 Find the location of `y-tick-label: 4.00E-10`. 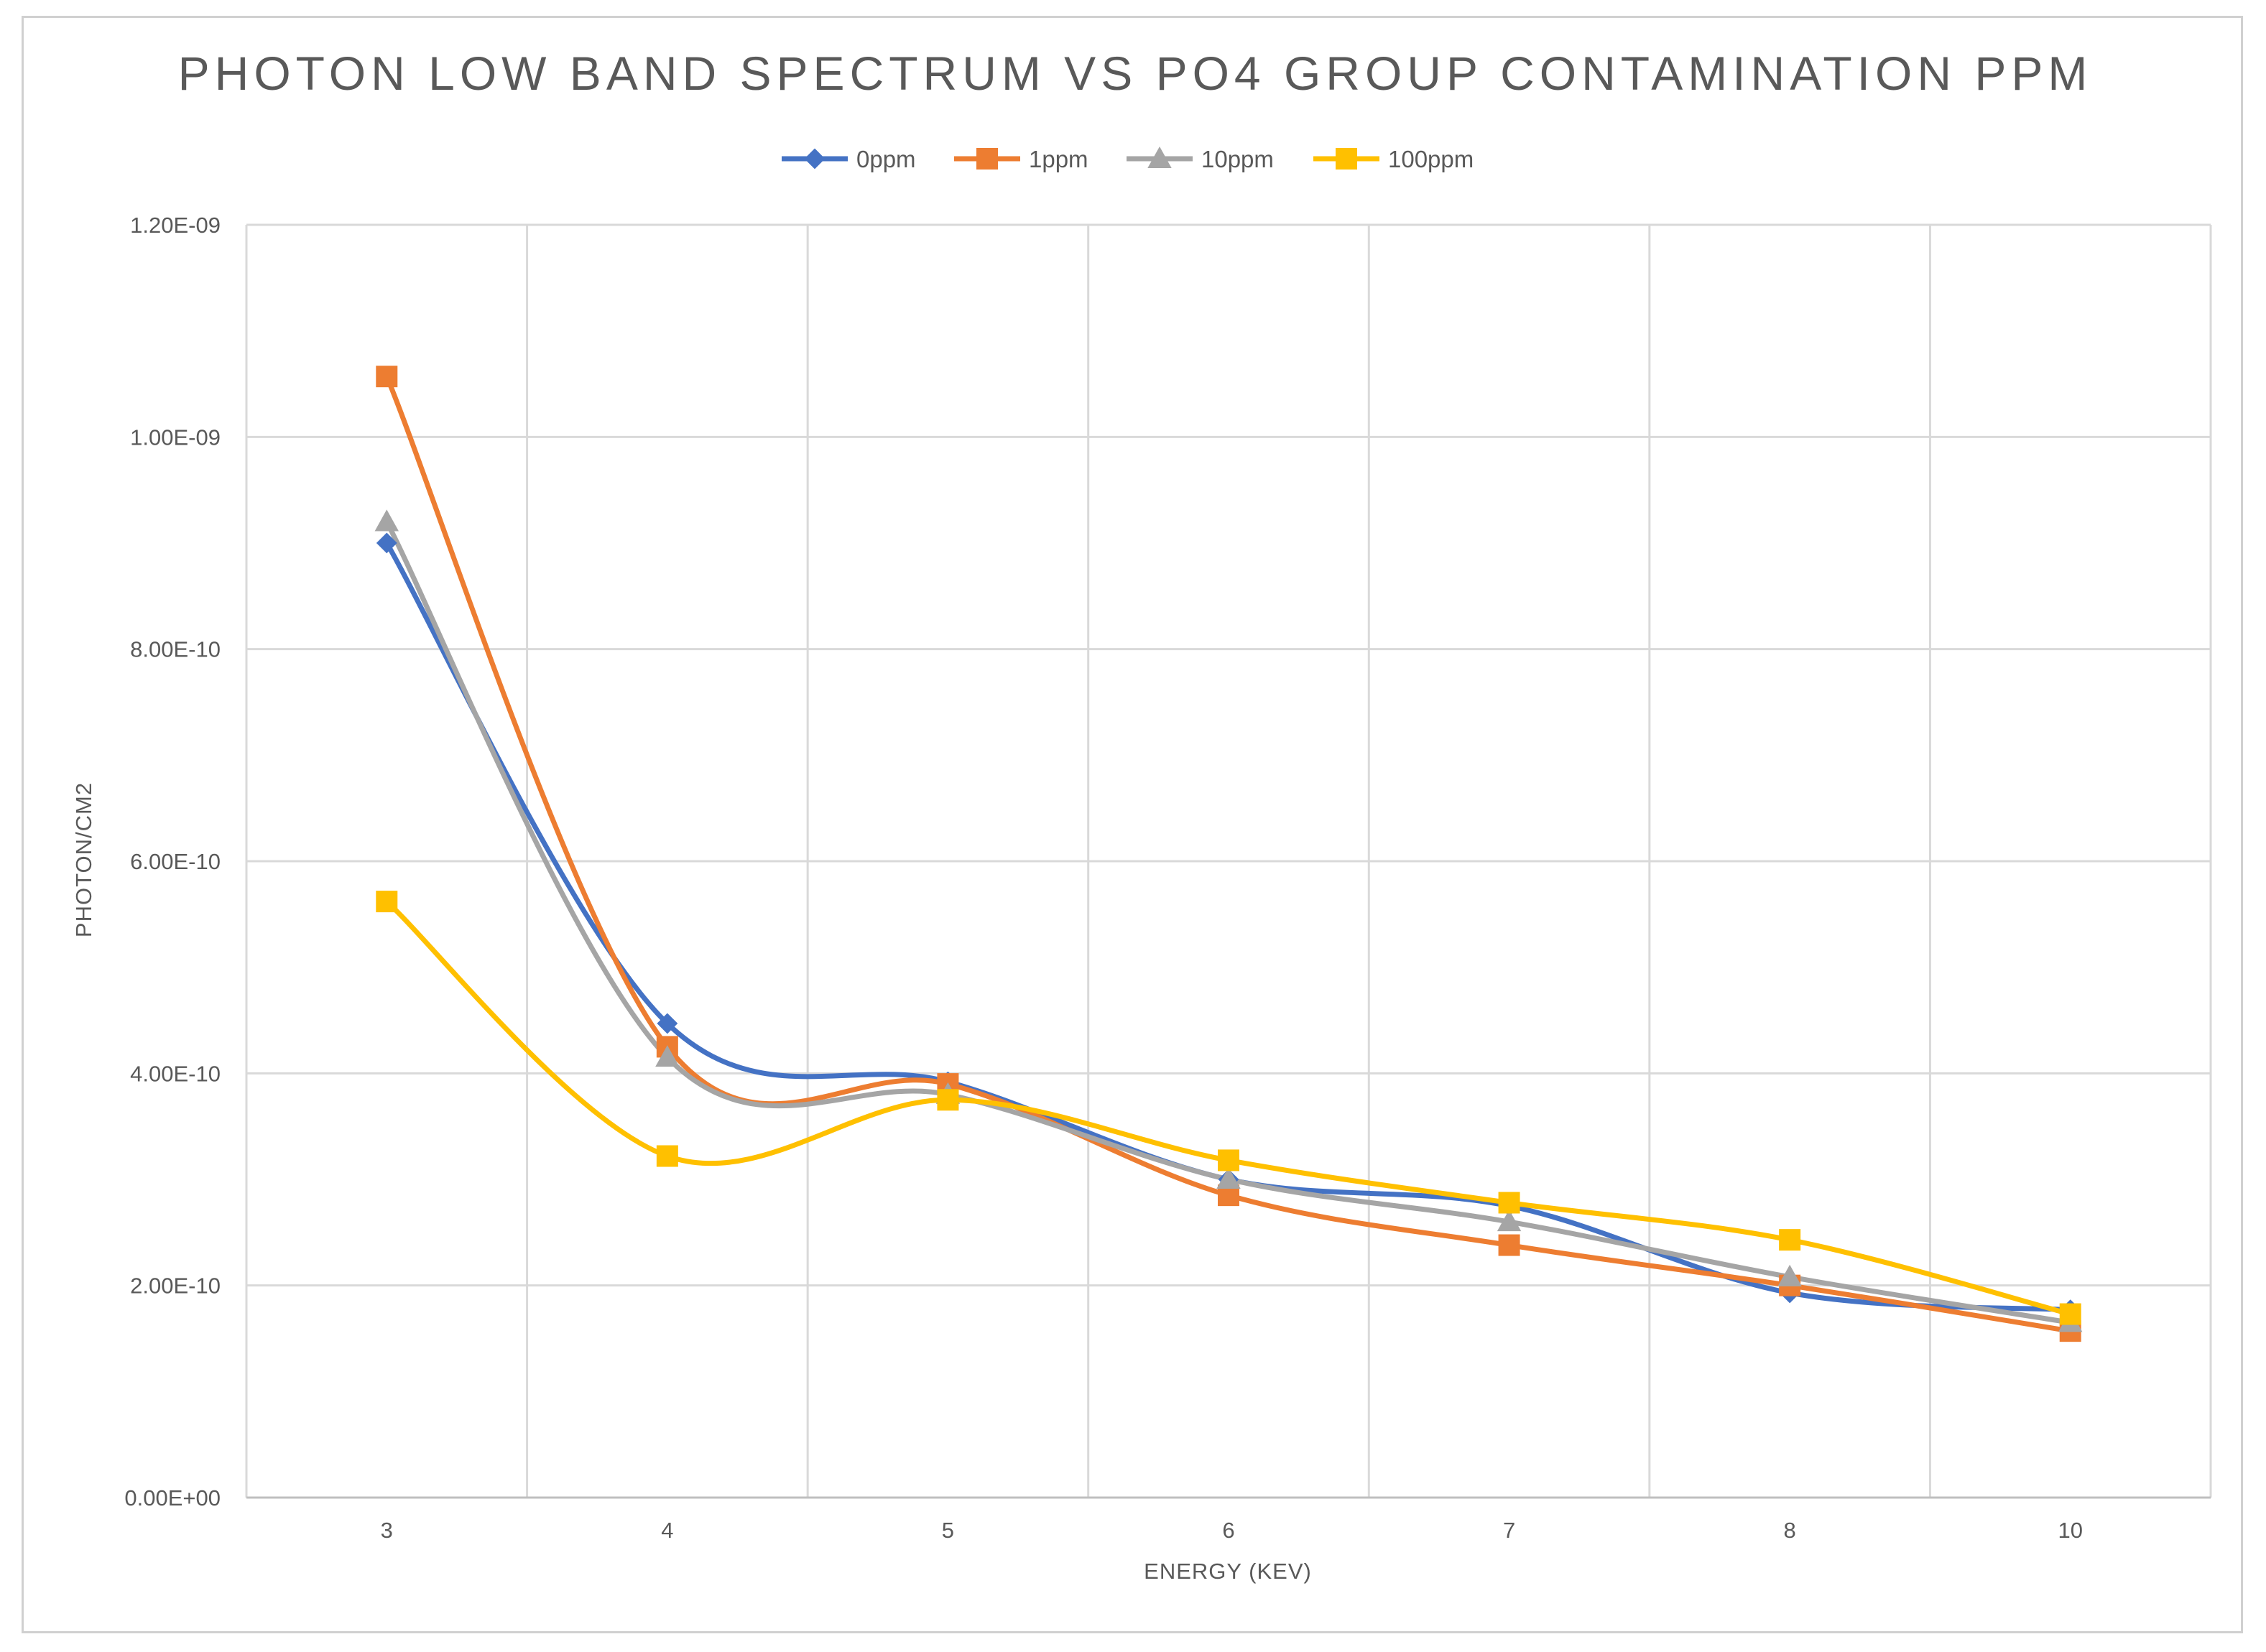

y-tick-label: 4.00E-10 is located at coordinates (175, 1073).